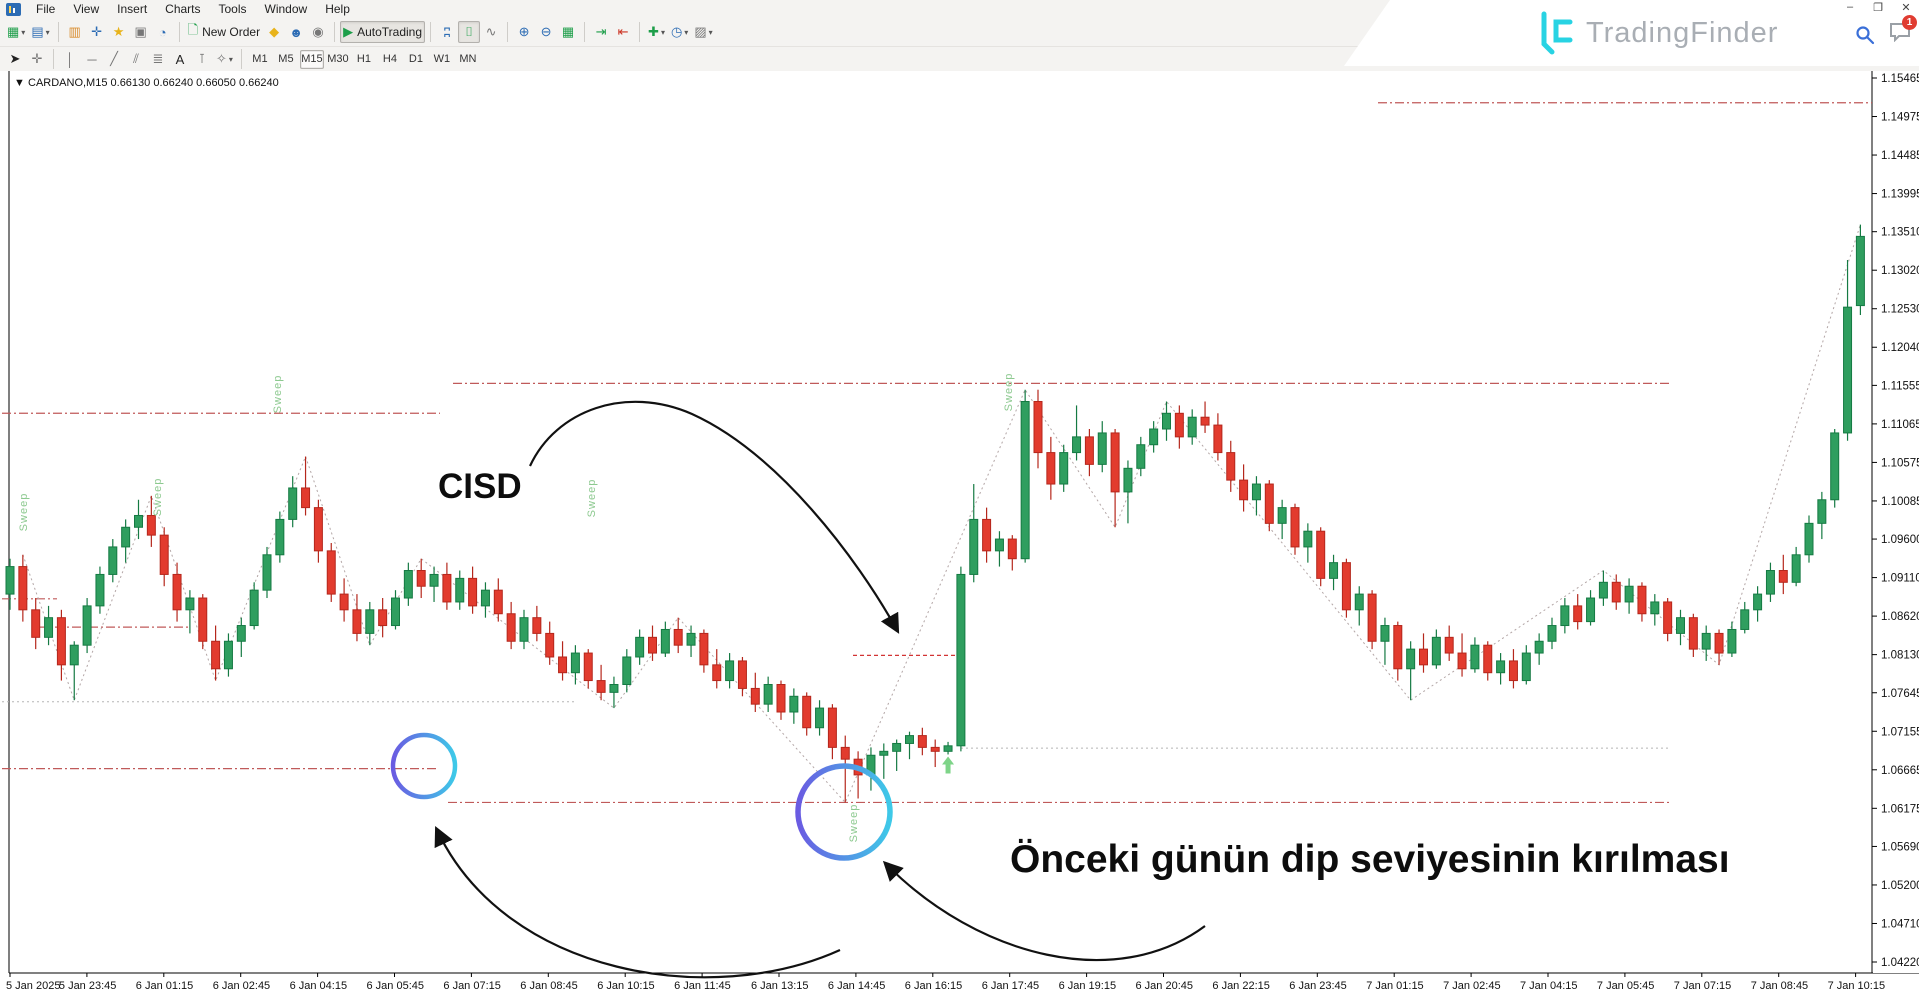 Image resolution: width=1919 pixels, height=996 pixels. What do you see at coordinates (274, 31) in the screenshot?
I see `metaeditor-icon: ◆` at bounding box center [274, 31].